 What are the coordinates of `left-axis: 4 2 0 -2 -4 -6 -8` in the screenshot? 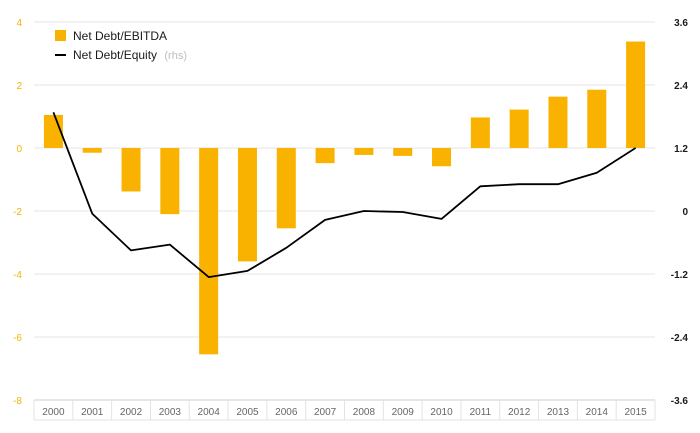 It's located at (17, 212).